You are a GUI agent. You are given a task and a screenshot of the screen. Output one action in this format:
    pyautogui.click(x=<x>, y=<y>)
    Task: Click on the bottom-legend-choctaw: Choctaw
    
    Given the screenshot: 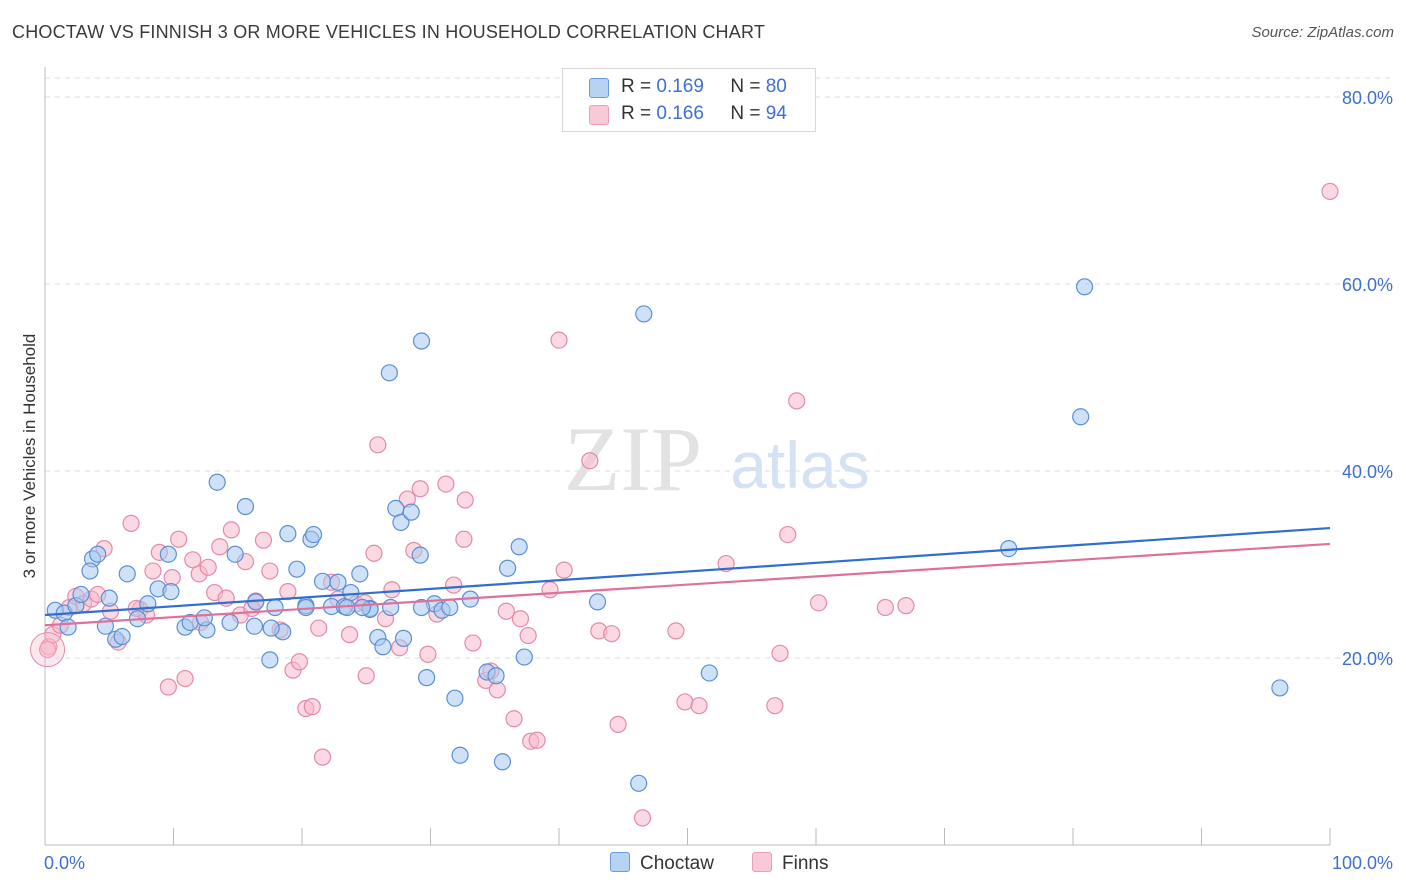 What is the action you would take?
    pyautogui.click(x=662, y=863)
    